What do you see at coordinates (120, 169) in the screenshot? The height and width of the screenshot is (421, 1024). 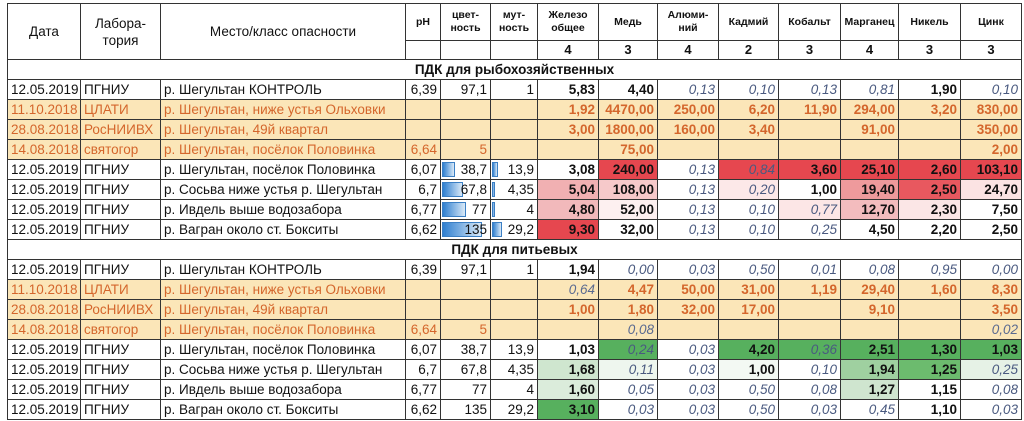 I see `lab-cell: ПГНИУ` at bounding box center [120, 169].